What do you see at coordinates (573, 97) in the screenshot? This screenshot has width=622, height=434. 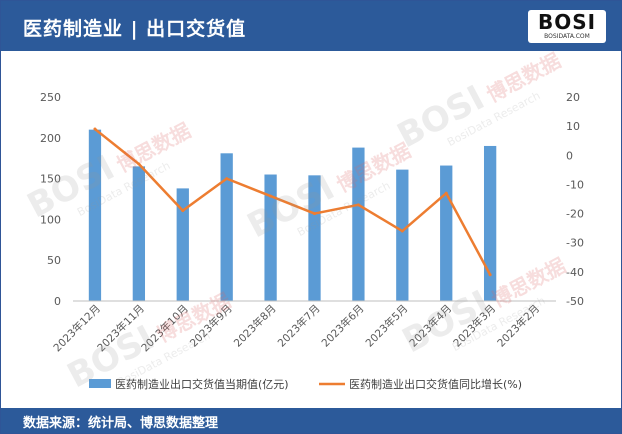 I see `y-right-tick-label: 20` at bounding box center [573, 97].